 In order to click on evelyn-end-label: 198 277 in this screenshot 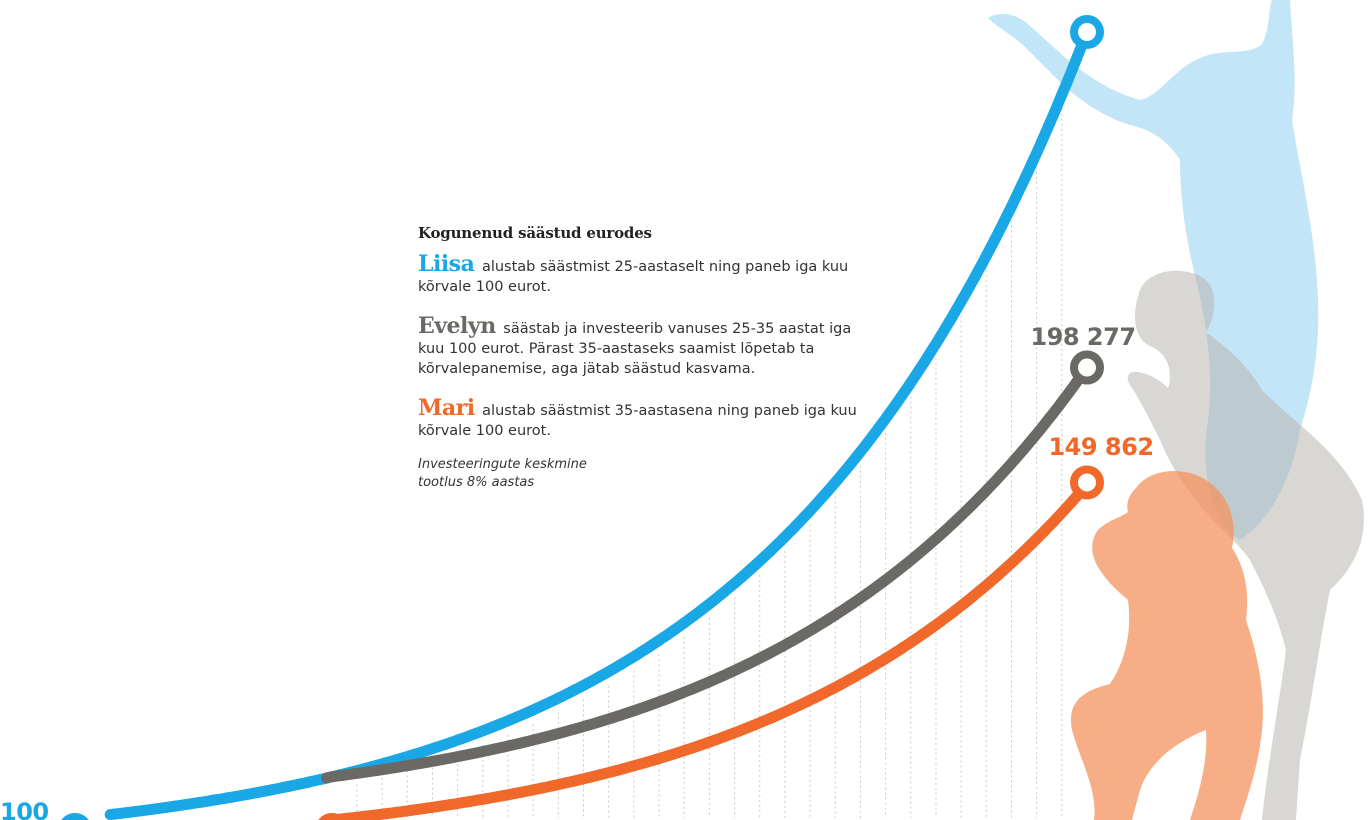, I will do `click(1082, 337)`.